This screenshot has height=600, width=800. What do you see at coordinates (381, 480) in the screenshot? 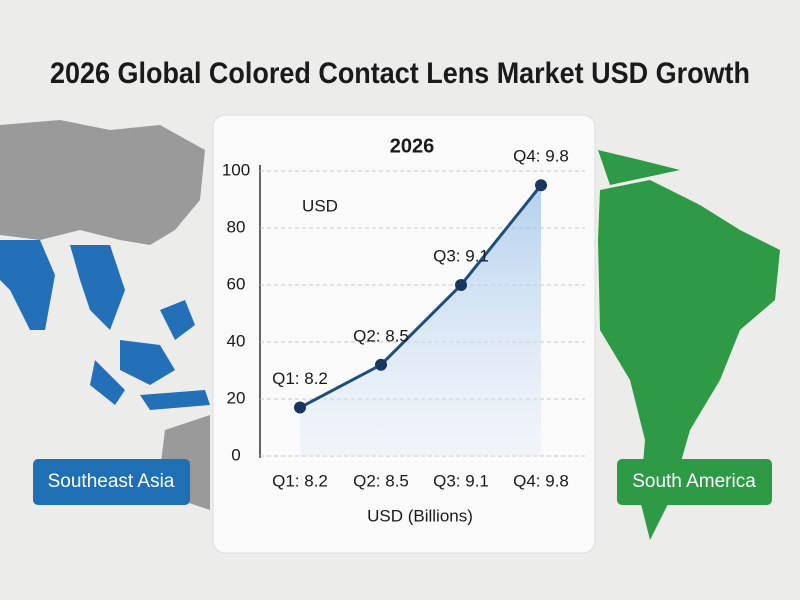
I see `x-tick-label: Q2: 8.5` at bounding box center [381, 480].